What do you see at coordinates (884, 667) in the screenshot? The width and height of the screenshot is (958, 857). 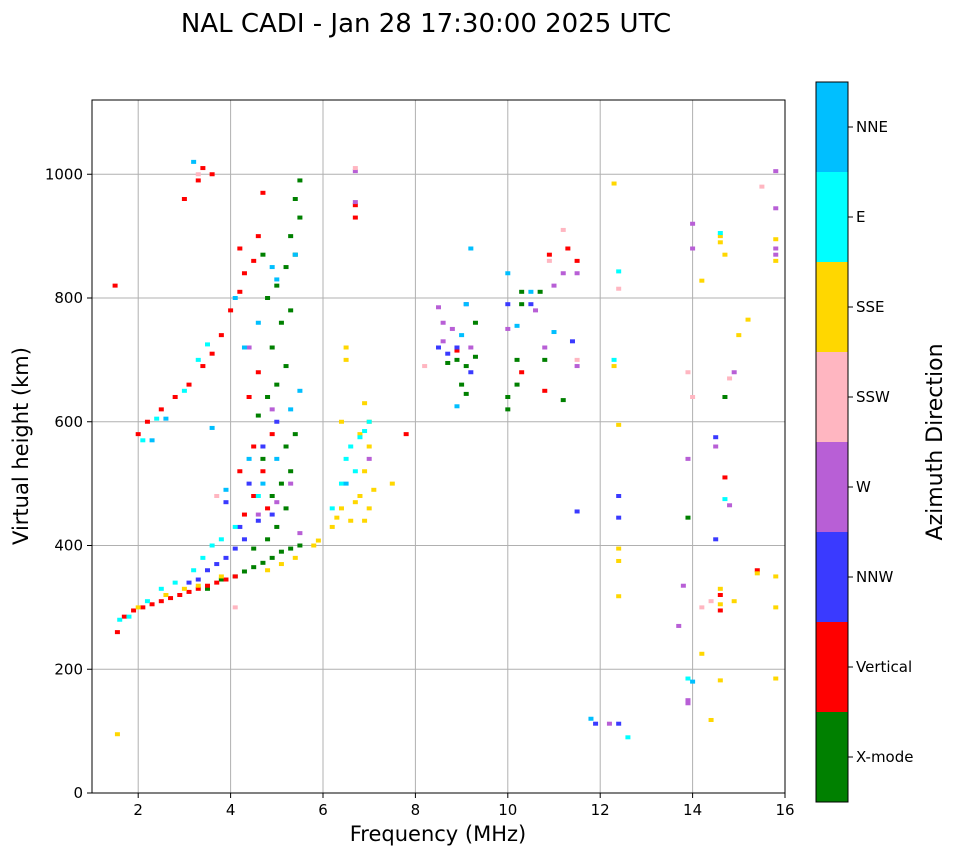 I see `colorbar-label: Vertical` at bounding box center [884, 667].